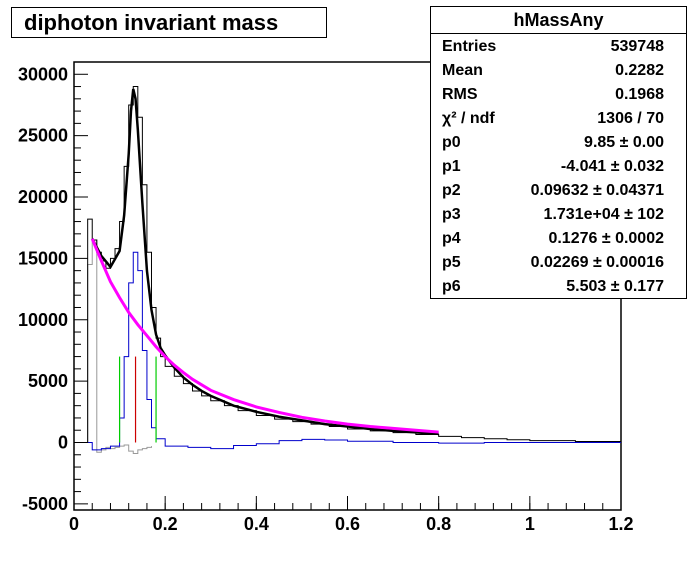 The image size is (696, 572). What do you see at coordinates (624, 142) in the screenshot?
I see `stats-value: 9.85 ± 0.00` at bounding box center [624, 142].